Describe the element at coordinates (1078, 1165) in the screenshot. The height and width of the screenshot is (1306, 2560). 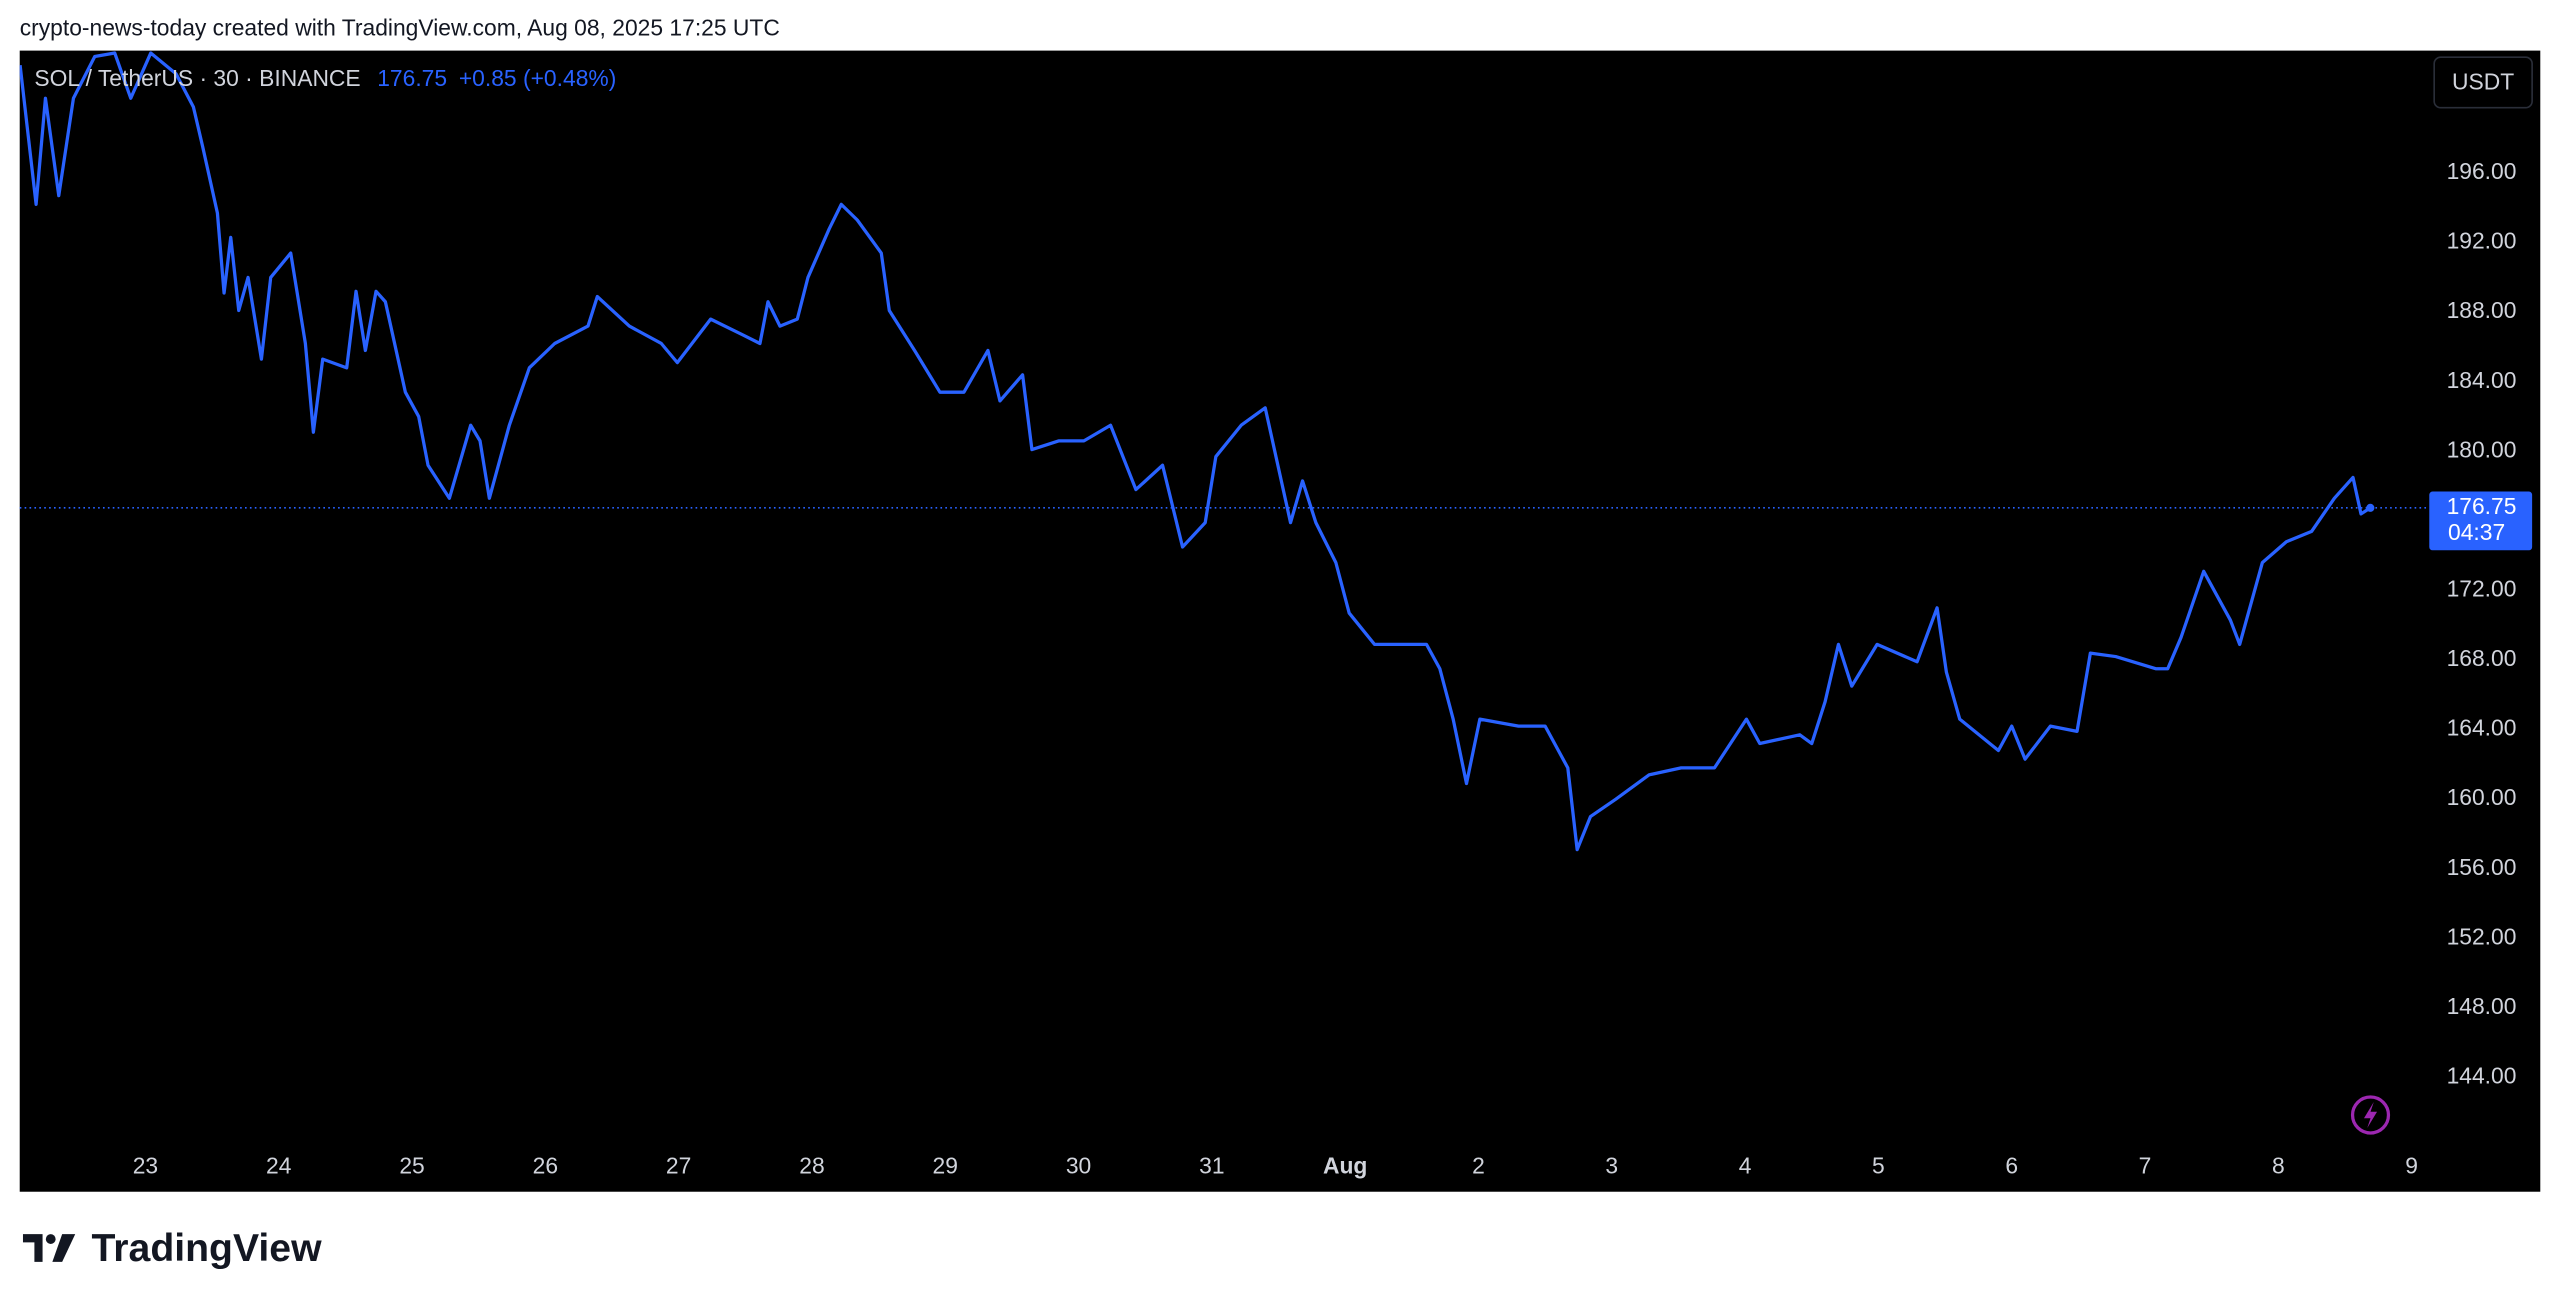
I see `x-tick-label: 30` at that location.